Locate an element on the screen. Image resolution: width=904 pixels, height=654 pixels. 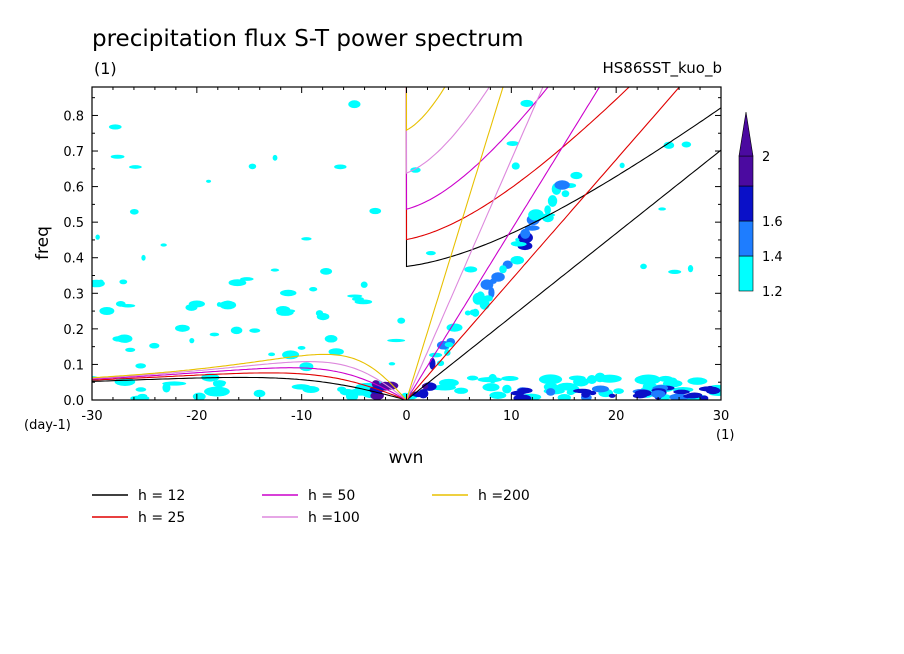
x-tick-label: 10 is located at coordinates (511, 416).